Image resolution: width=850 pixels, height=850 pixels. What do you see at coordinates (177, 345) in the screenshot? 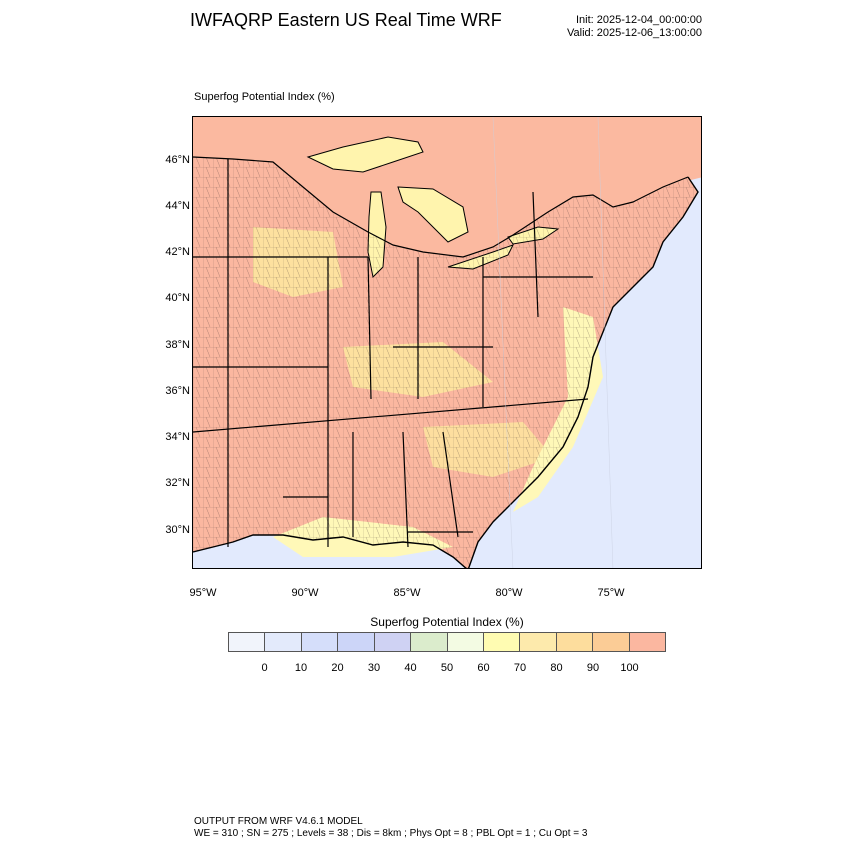
I see `lat-label: 38°N` at bounding box center [177, 345].